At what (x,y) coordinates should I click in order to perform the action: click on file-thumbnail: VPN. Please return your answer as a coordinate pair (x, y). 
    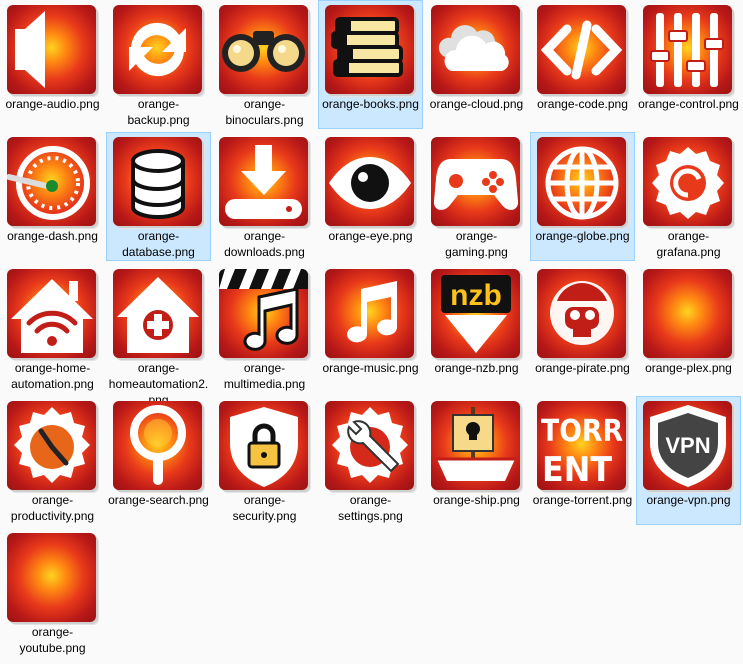
    Looking at the image, I should click on (689, 447).